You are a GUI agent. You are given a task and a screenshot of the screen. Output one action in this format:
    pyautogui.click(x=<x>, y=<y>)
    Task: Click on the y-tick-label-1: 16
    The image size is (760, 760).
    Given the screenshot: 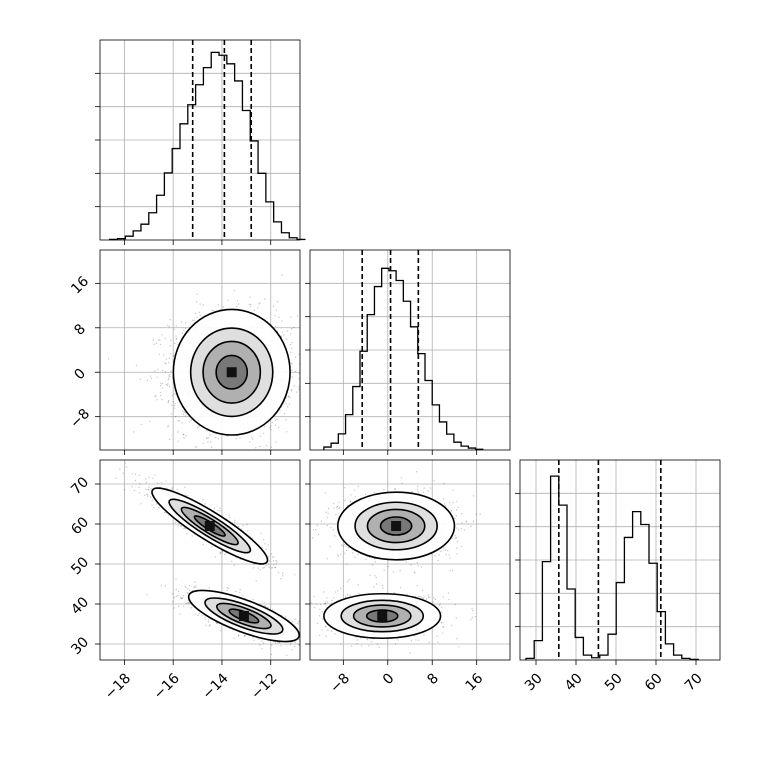 What is the action you would take?
    pyautogui.click(x=80, y=285)
    